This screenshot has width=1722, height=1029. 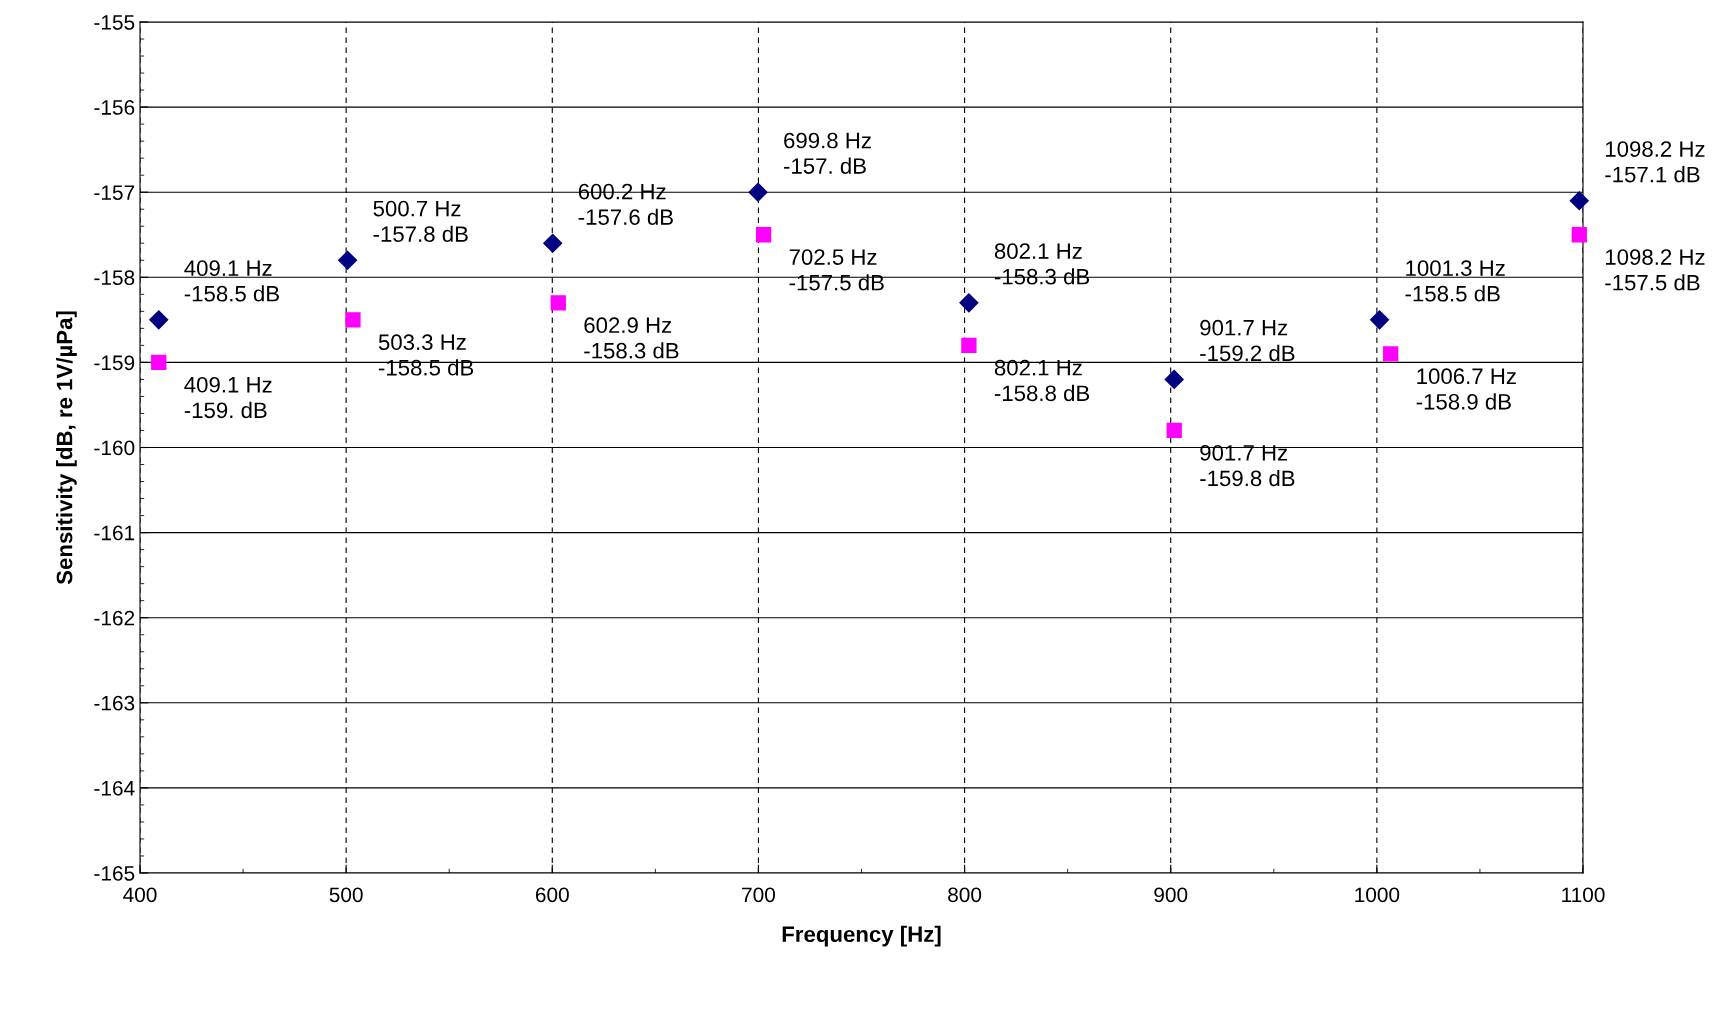 I want to click on annotation: 1098.2 Hz -157.5 dB, so click(x=1655, y=270).